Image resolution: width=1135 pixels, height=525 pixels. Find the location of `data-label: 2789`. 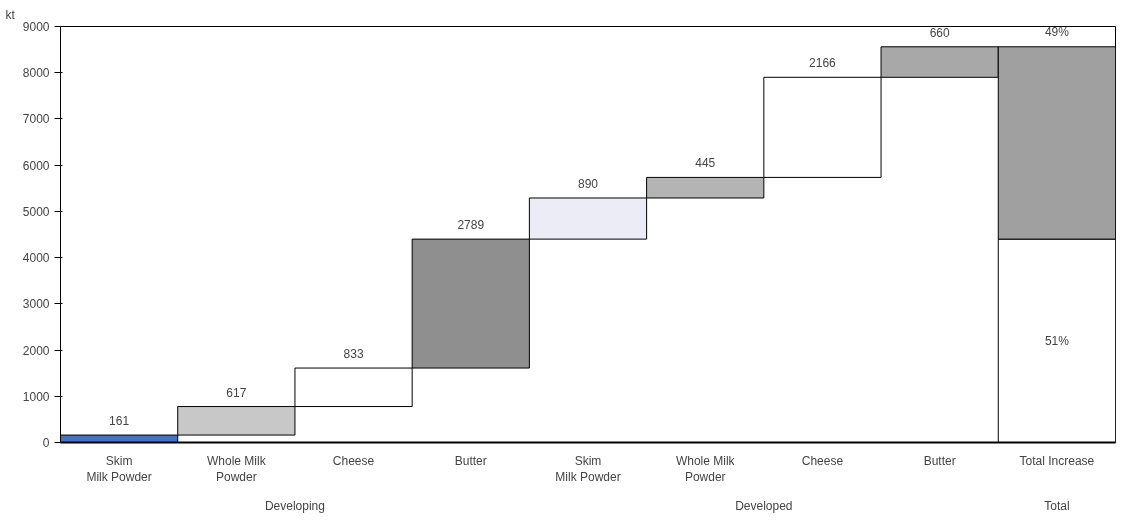

data-label: 2789 is located at coordinates (471, 225).